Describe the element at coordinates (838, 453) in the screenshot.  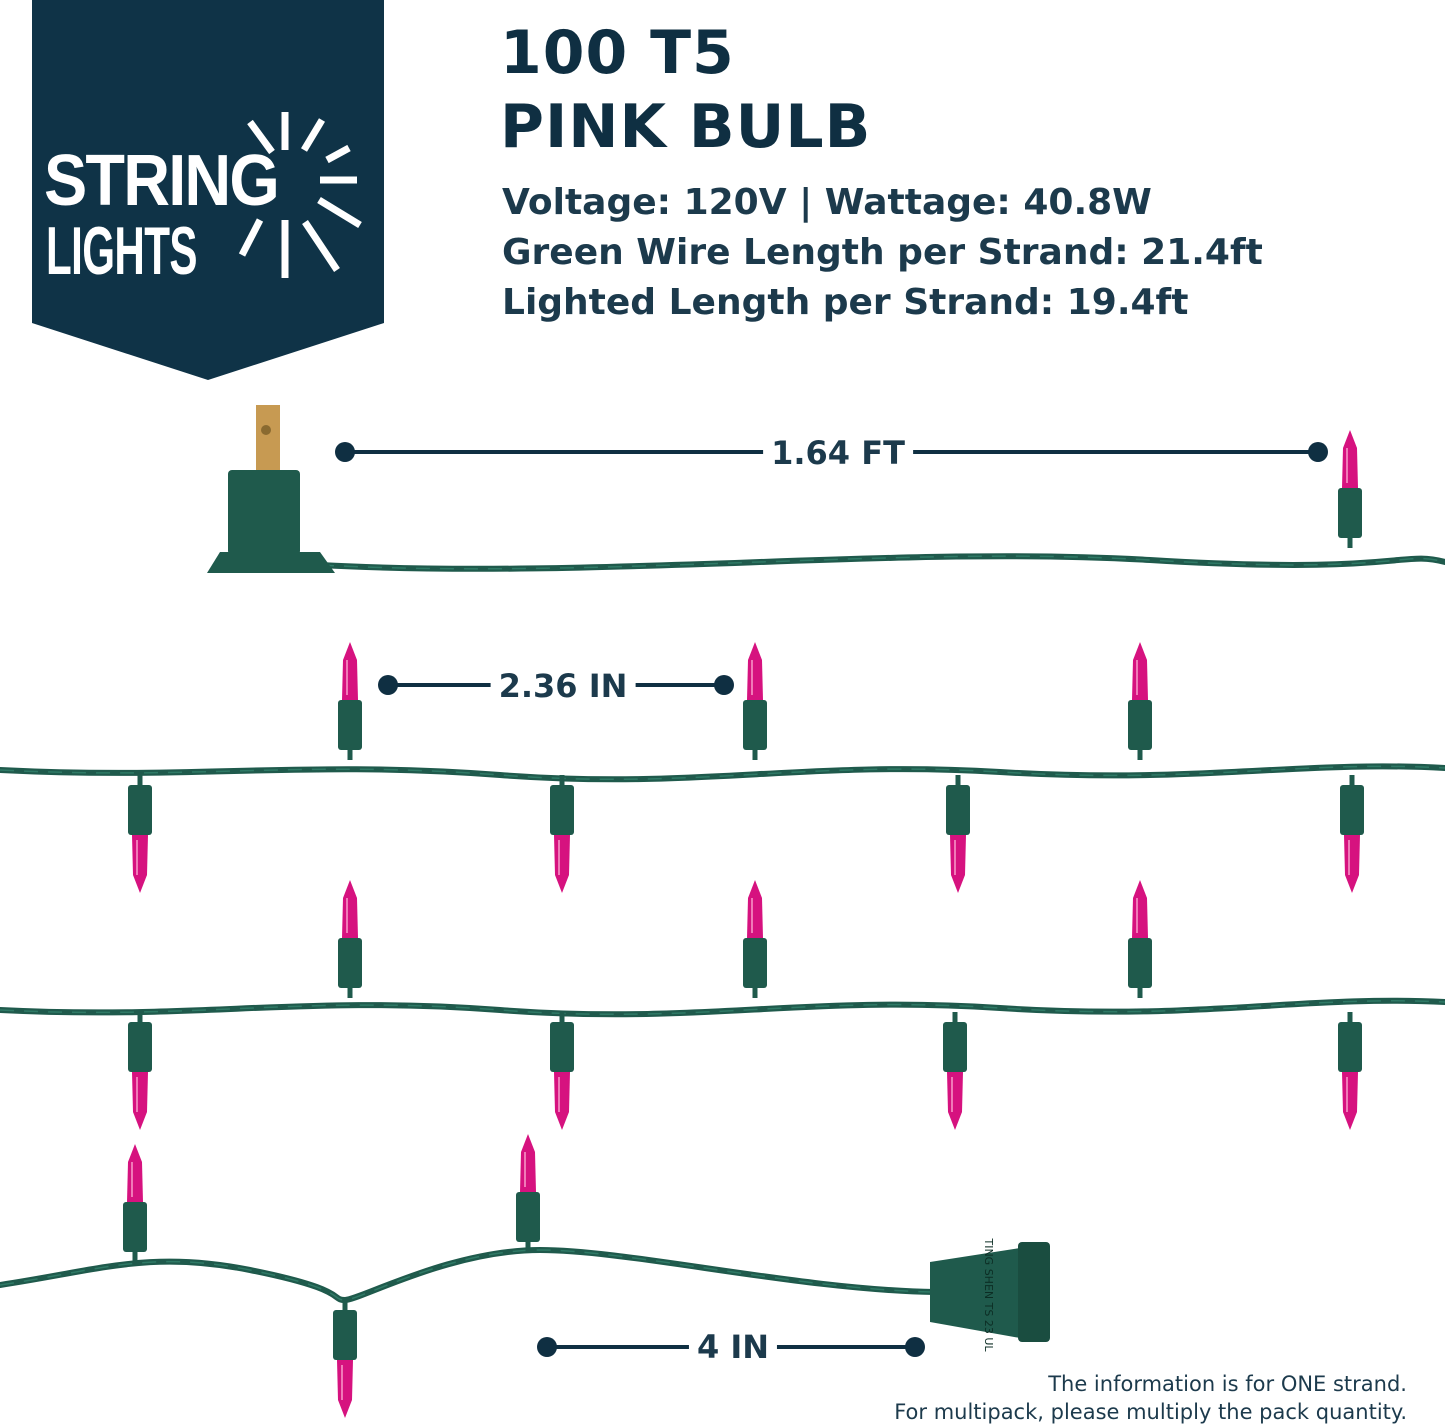
I see `lead-length-label: 1.64 FT` at that location.